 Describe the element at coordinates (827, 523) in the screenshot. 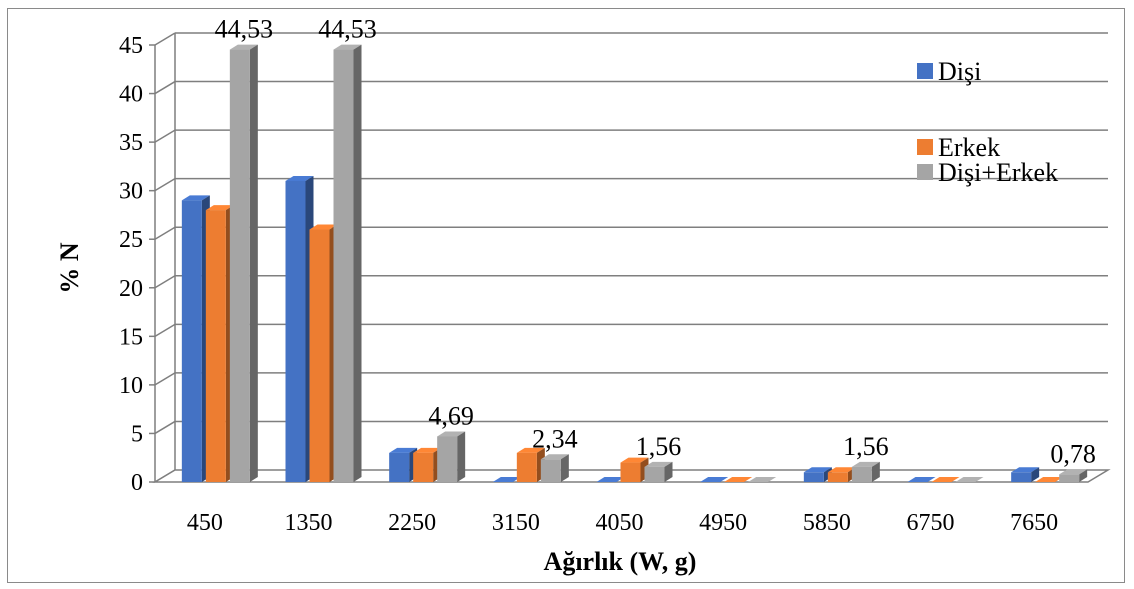

I see `x-tick-label: 5850` at that location.